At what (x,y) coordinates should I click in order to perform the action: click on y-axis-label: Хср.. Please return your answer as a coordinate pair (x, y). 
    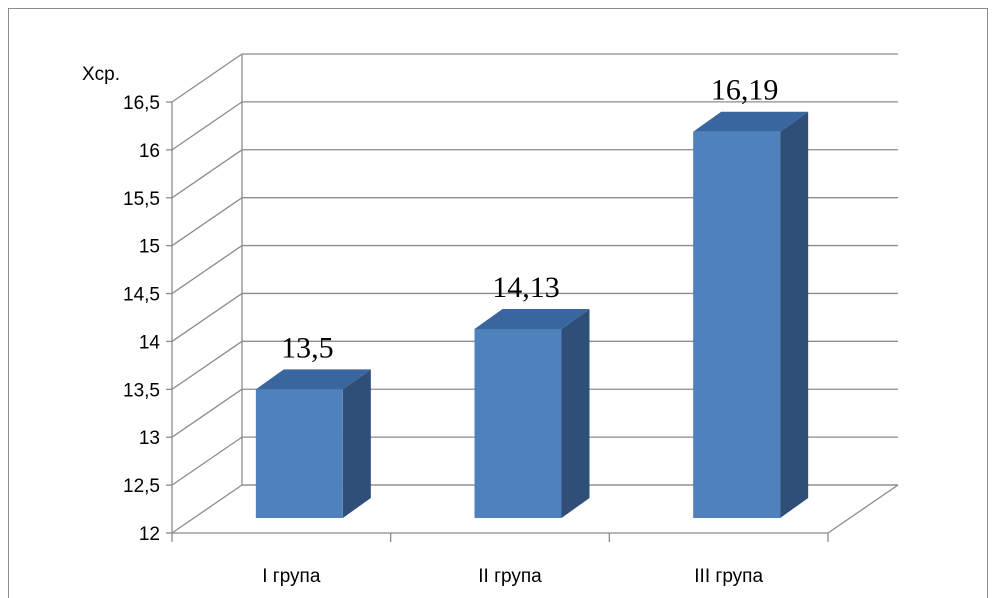
    Looking at the image, I should click on (101, 74).